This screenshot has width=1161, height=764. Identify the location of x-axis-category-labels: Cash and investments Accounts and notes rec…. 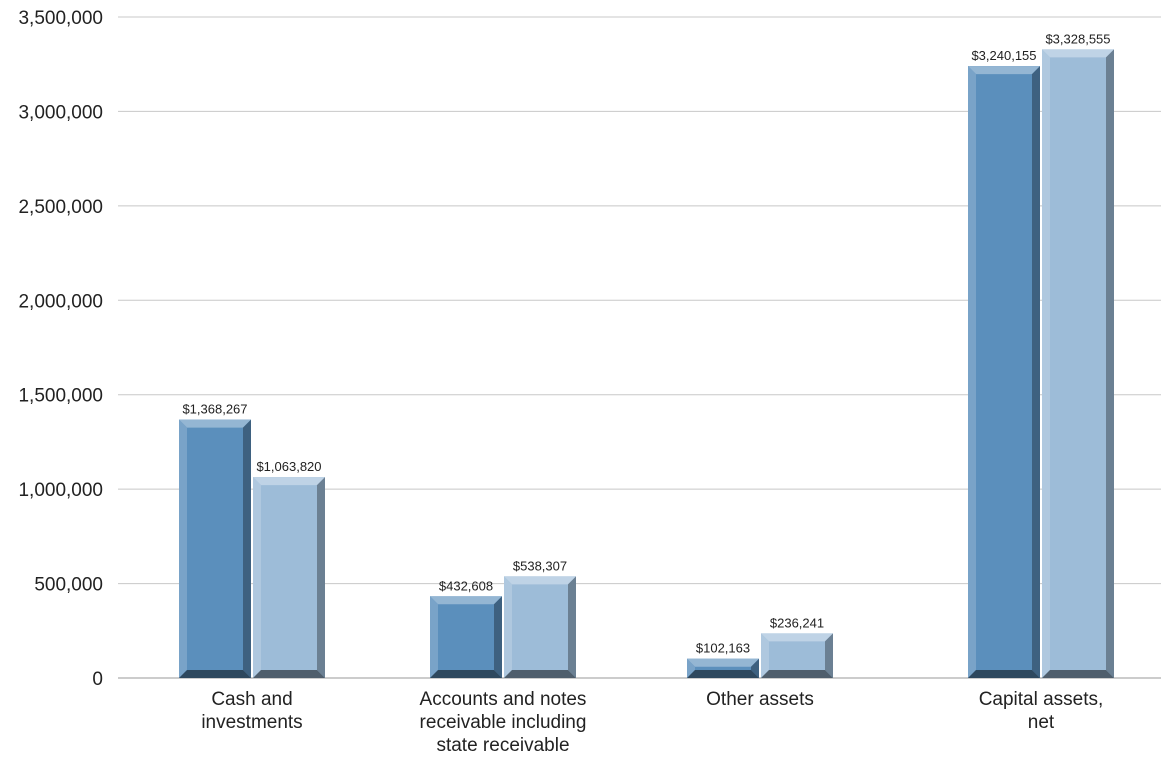
(652, 722).